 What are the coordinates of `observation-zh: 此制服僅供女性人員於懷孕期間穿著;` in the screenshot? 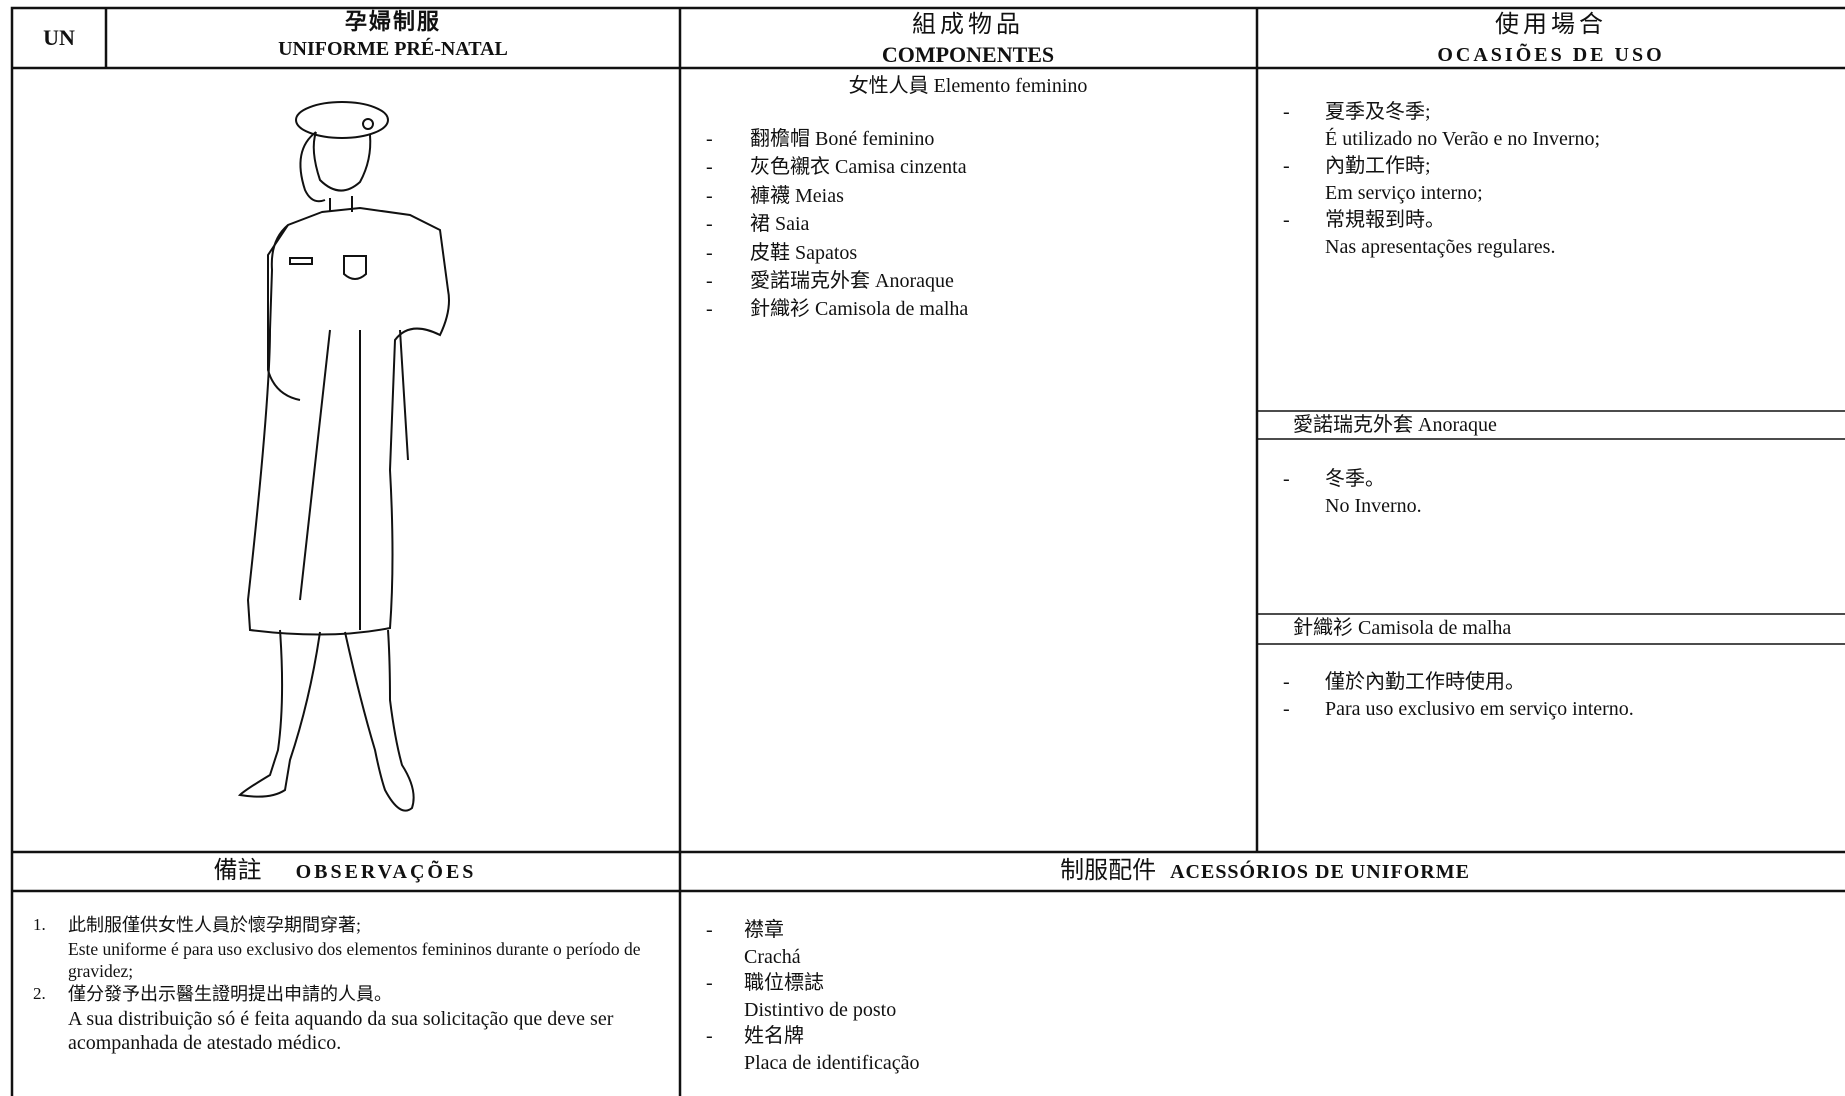 It's located at (214, 925).